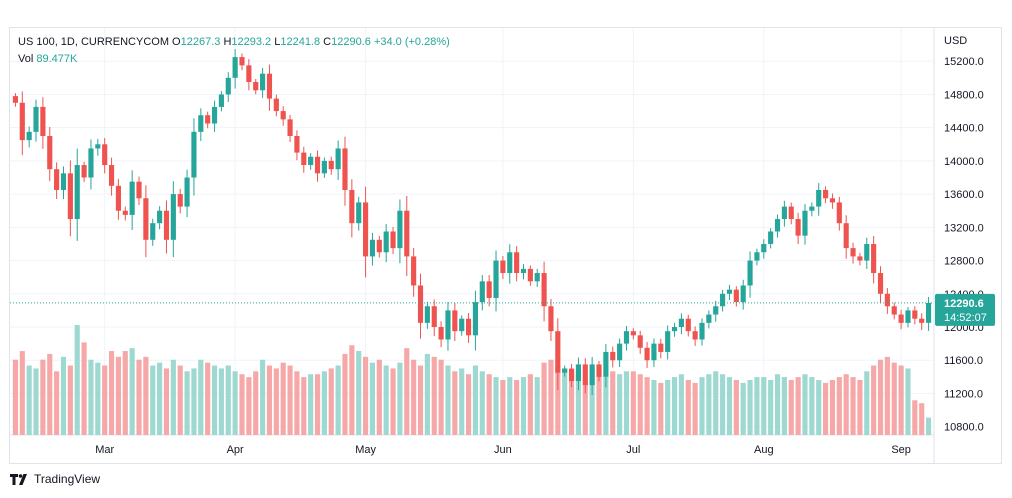 The height and width of the screenshot is (498, 1012). I want to click on low-value: 12241.8, so click(300, 42).